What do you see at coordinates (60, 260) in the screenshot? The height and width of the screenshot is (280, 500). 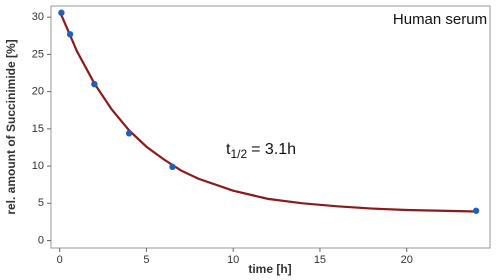 I see `x-tick-label: 0` at bounding box center [60, 260].